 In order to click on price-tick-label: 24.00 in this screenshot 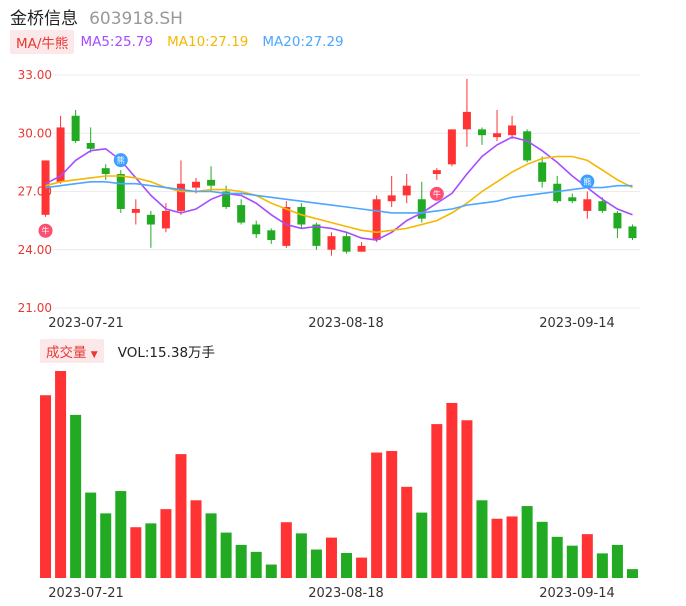, I will do `click(35, 250)`.